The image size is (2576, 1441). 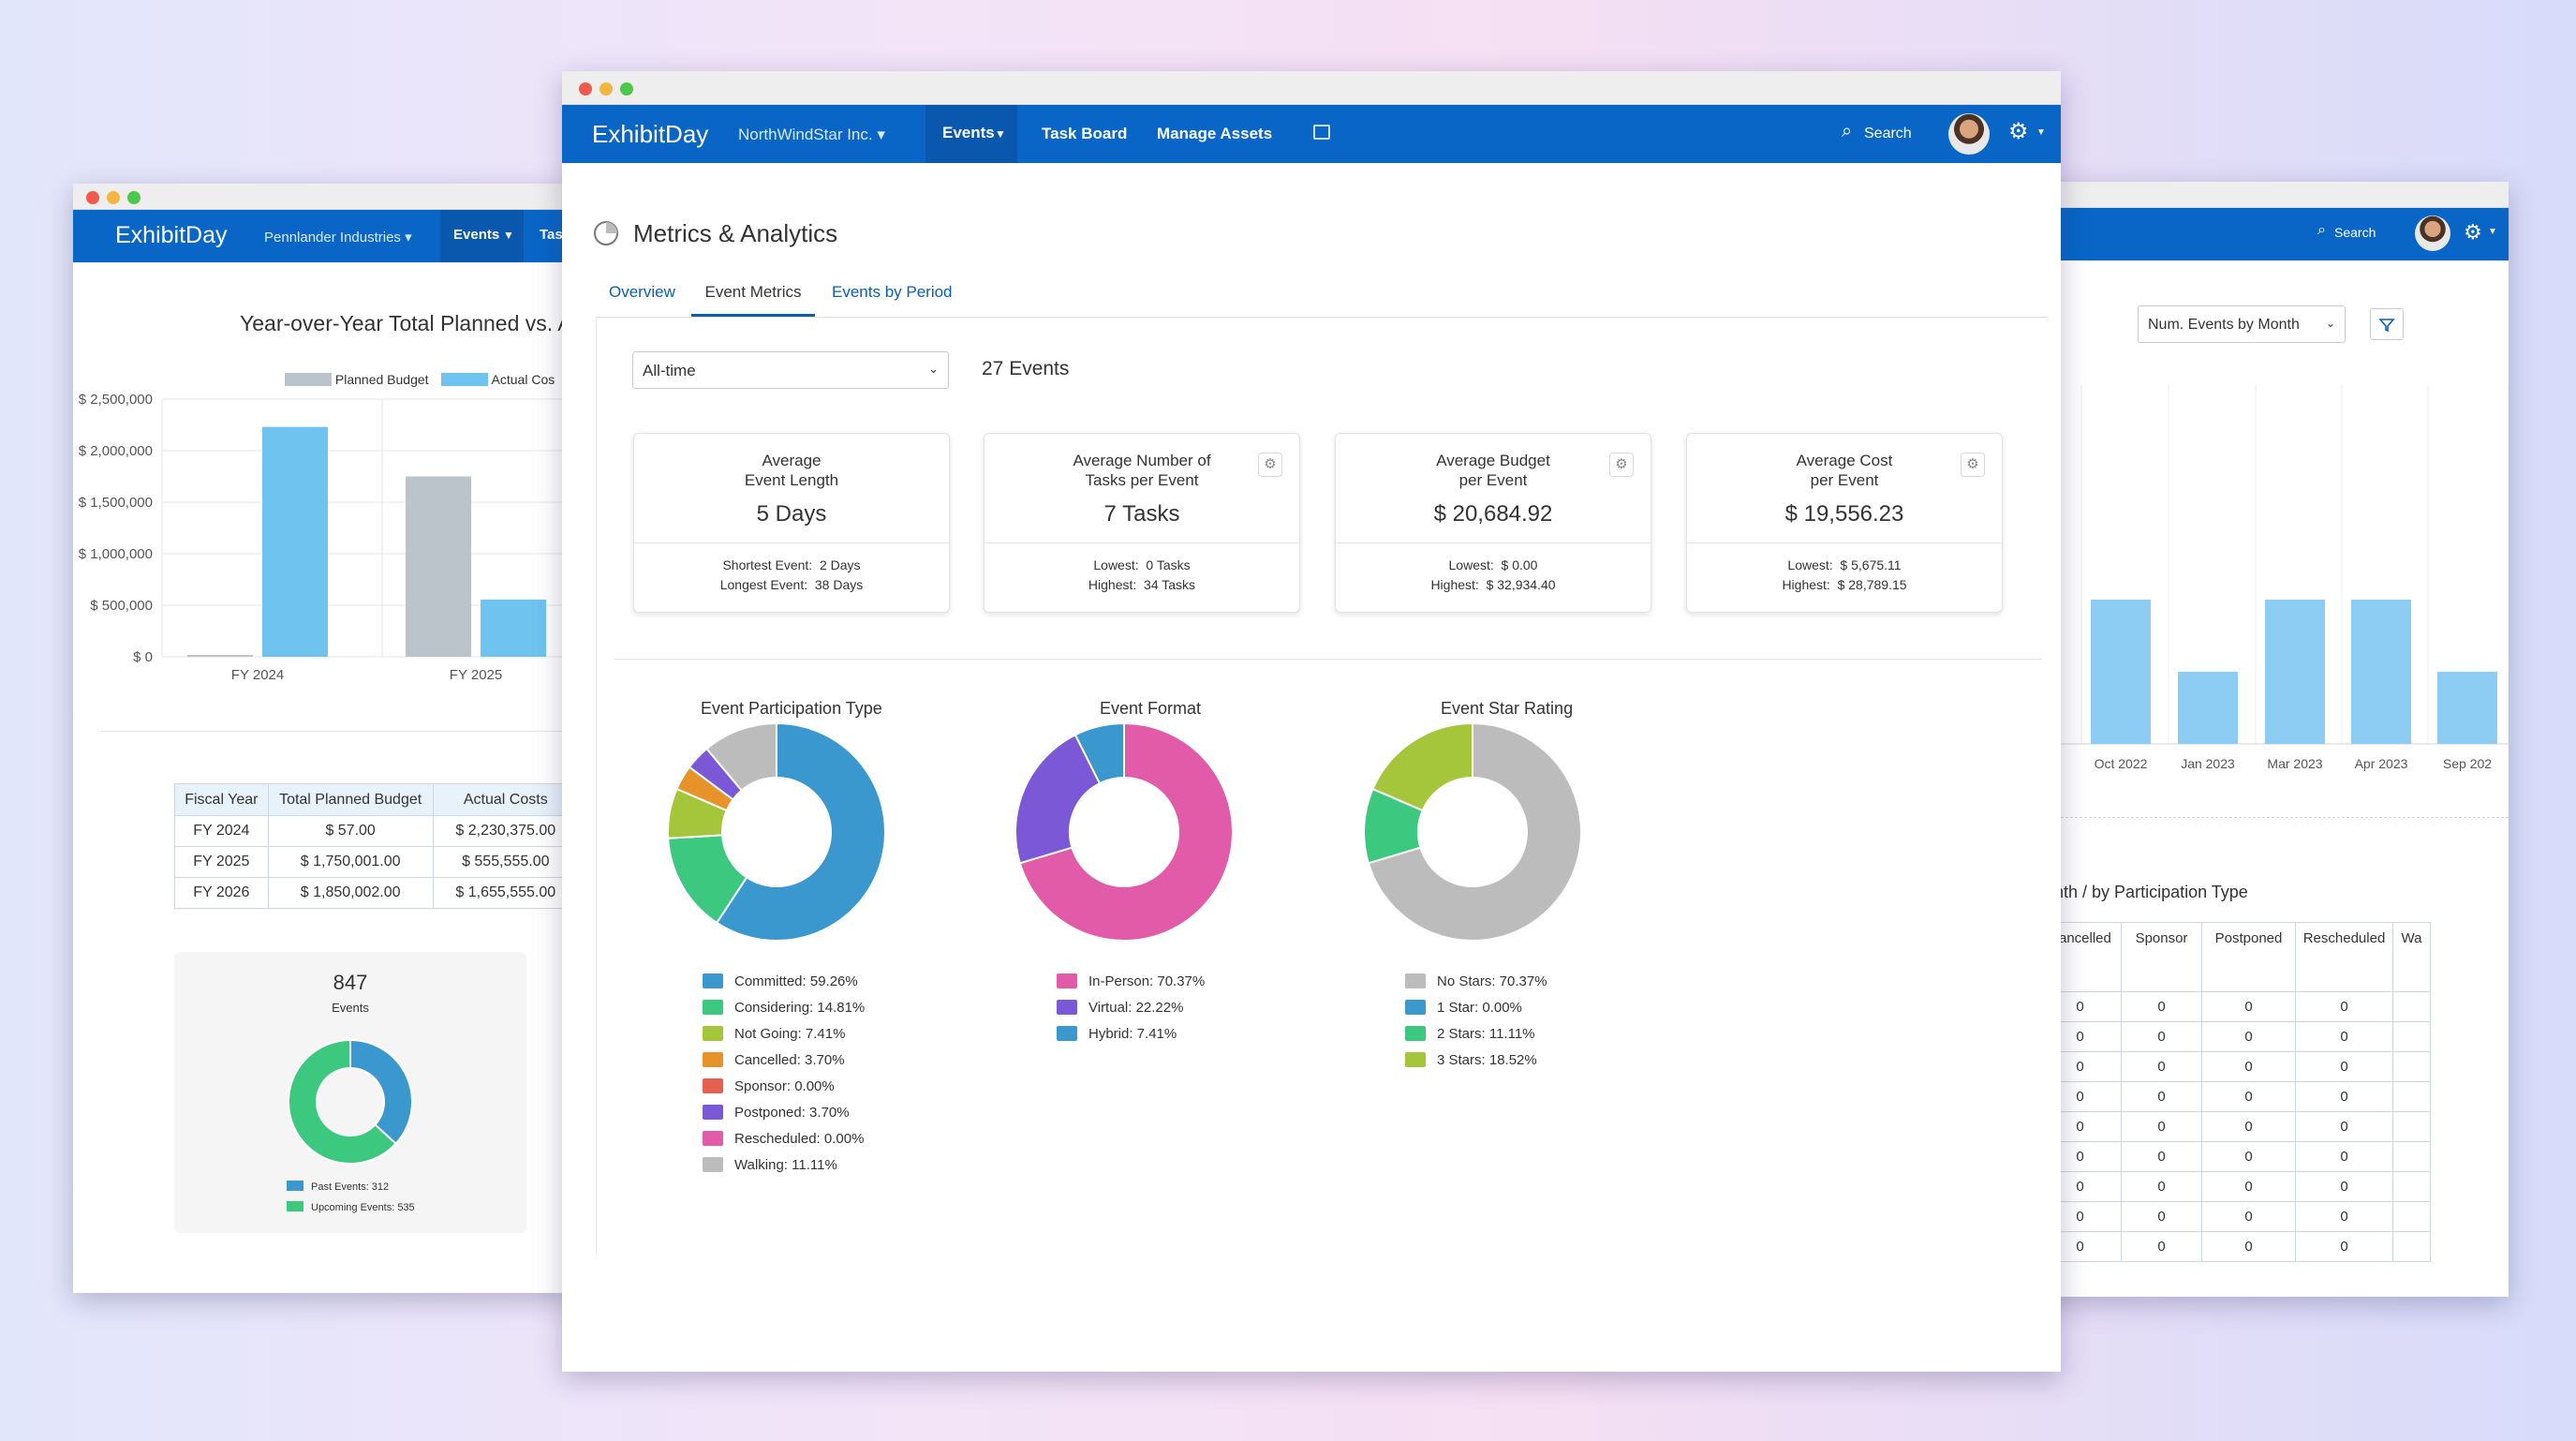 What do you see at coordinates (770, 1165) in the screenshot?
I see `legend-item: Walking: 11.11%` at bounding box center [770, 1165].